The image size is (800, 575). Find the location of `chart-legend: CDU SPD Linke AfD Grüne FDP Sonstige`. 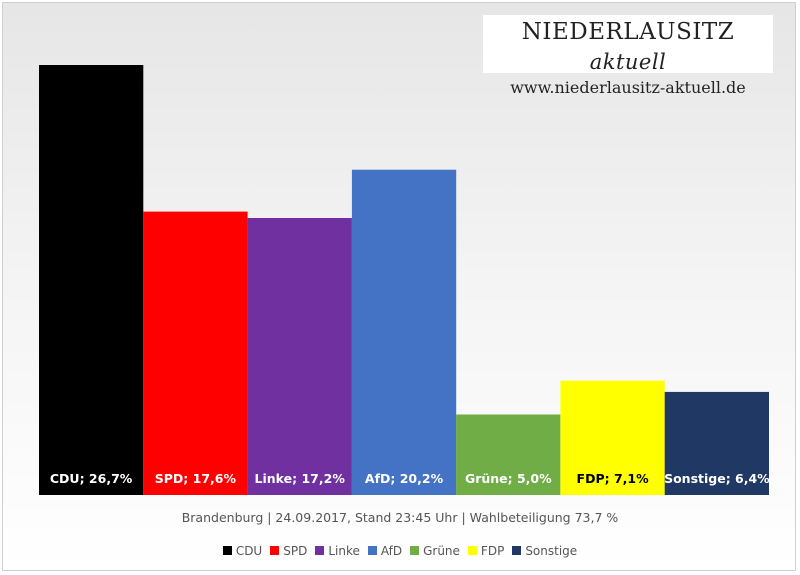

chart-legend: CDU SPD Linke AfD Grüne FDP Sonstige is located at coordinates (399, 551).